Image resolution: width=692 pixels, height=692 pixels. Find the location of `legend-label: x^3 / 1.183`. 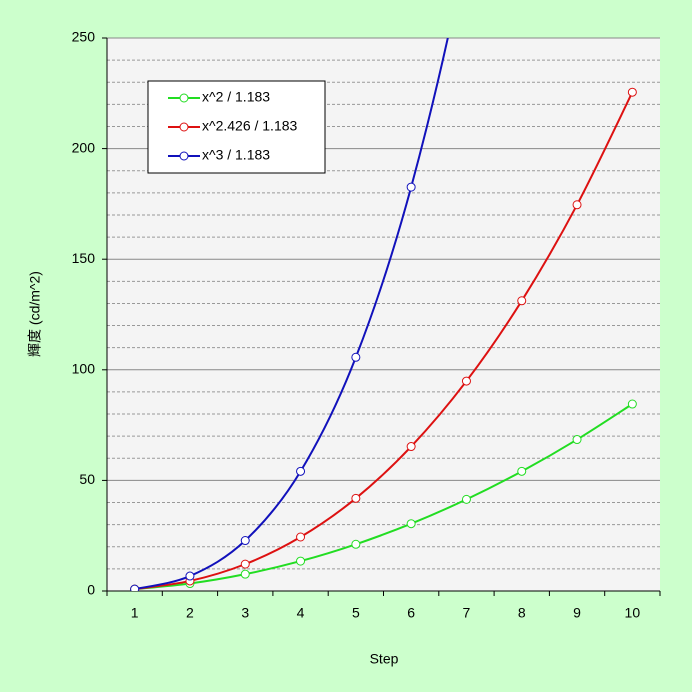

legend-label: x^3 / 1.183 is located at coordinates (236, 155).